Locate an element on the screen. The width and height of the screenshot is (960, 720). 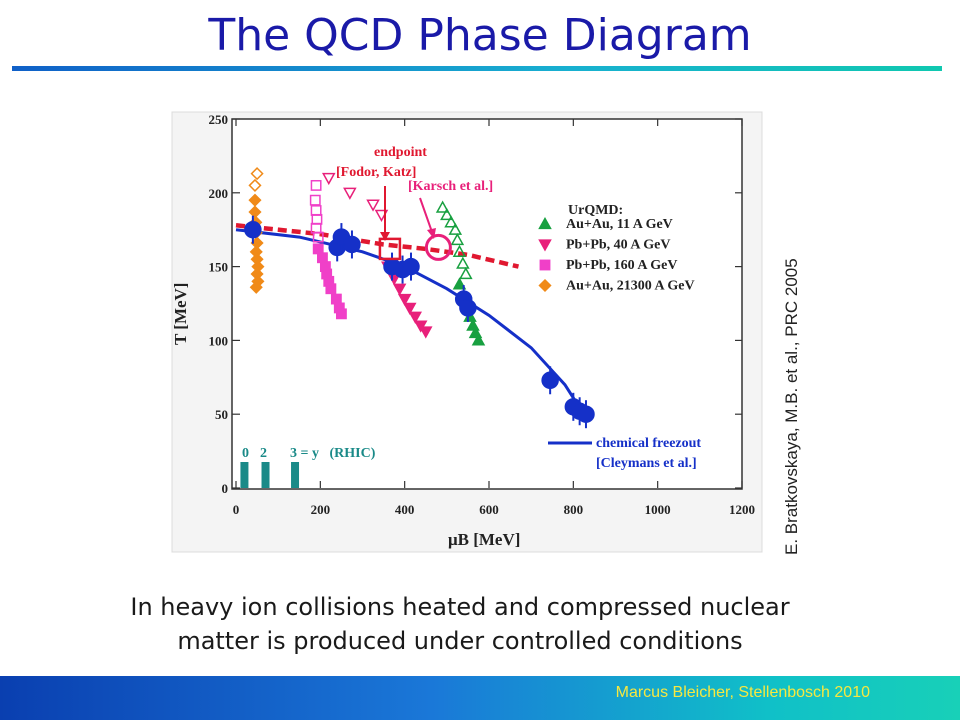
data-points is located at coordinates (419, 298).